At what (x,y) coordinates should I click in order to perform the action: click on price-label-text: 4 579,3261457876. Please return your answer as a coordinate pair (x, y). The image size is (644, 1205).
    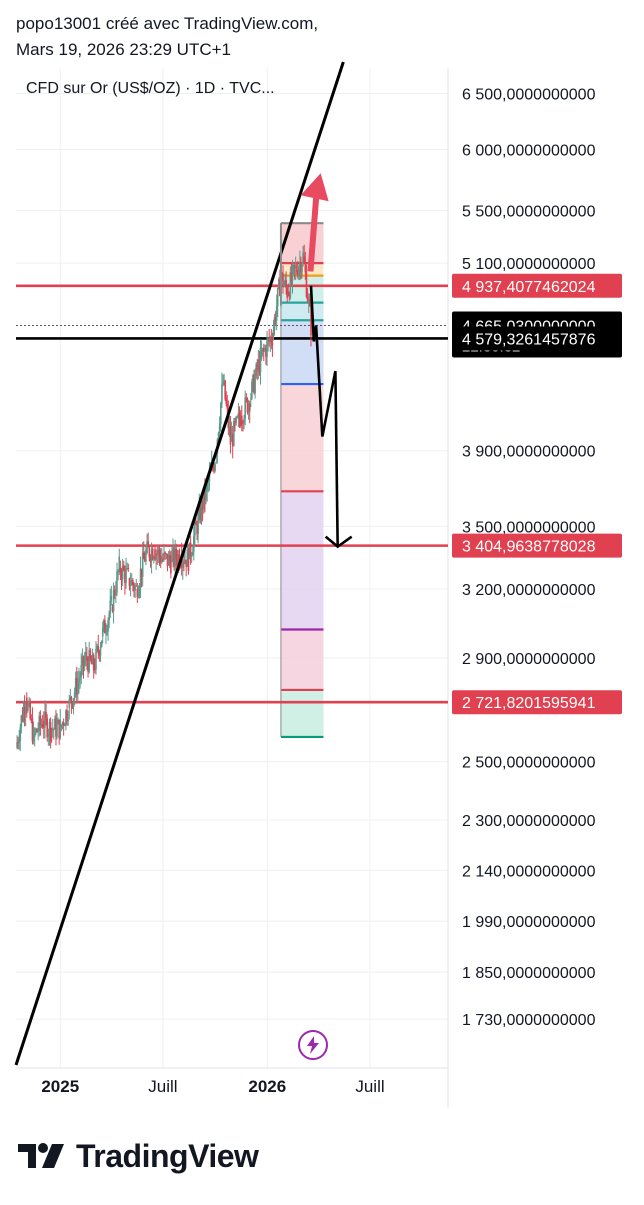
    Looking at the image, I should click on (529, 339).